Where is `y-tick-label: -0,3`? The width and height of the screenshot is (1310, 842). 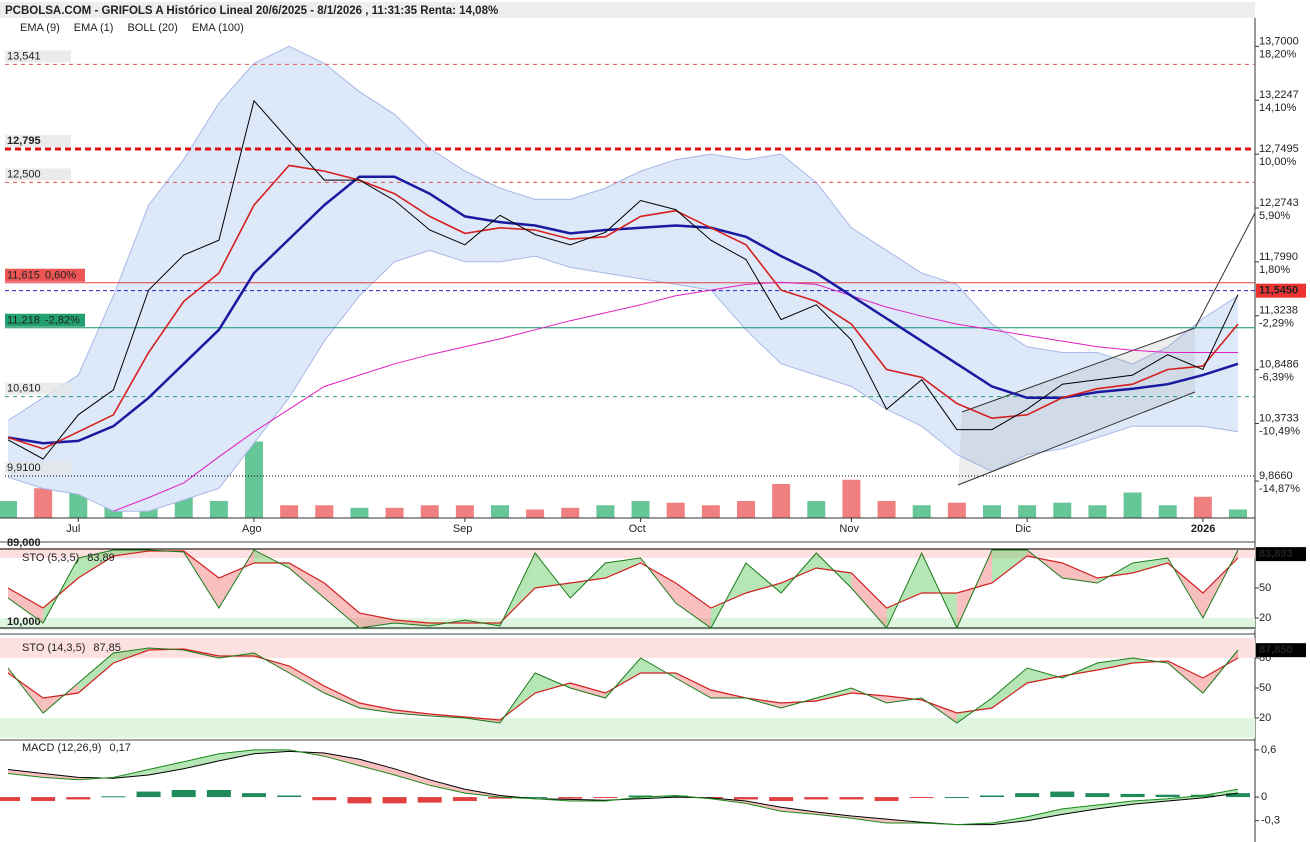 y-tick-label: -0,3 is located at coordinates (1270, 821).